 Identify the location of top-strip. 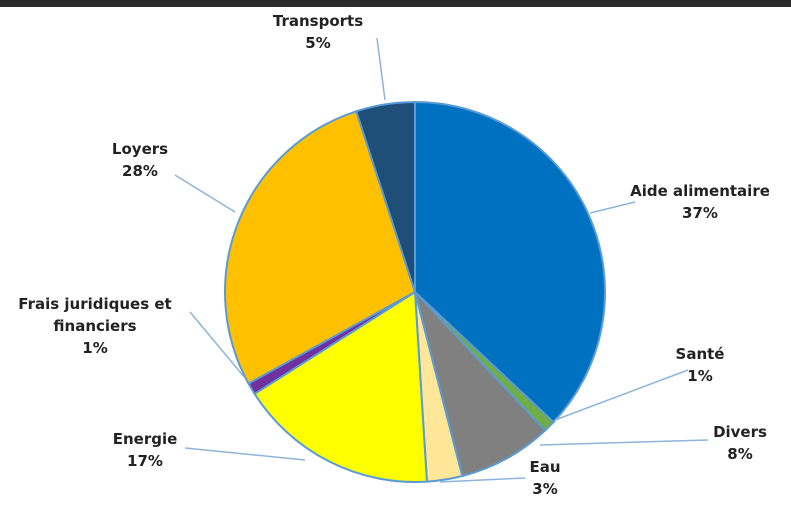
(395, 3).